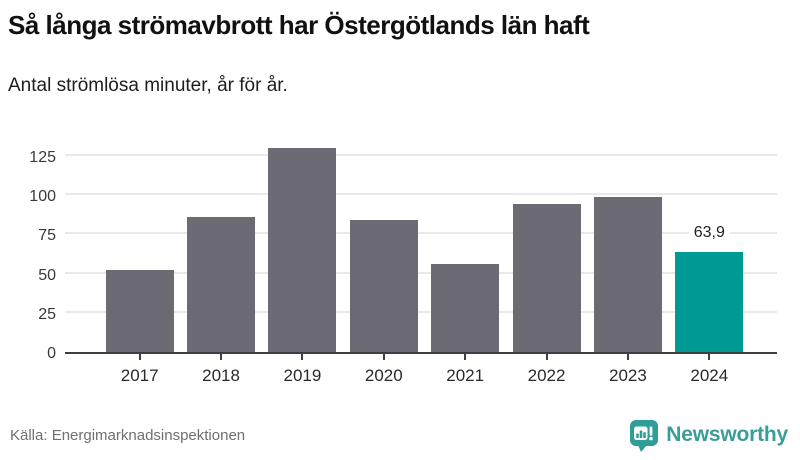  I want to click on bar-2024, so click(709, 301).